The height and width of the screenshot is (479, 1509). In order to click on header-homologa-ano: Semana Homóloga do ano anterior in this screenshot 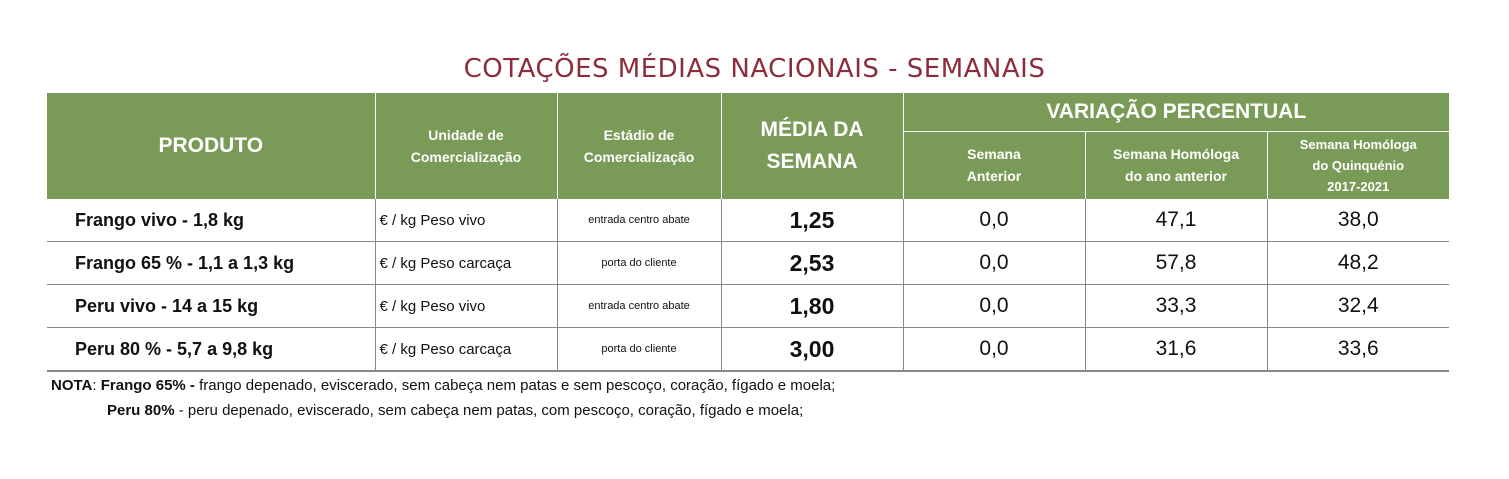, I will do `click(1176, 165)`.